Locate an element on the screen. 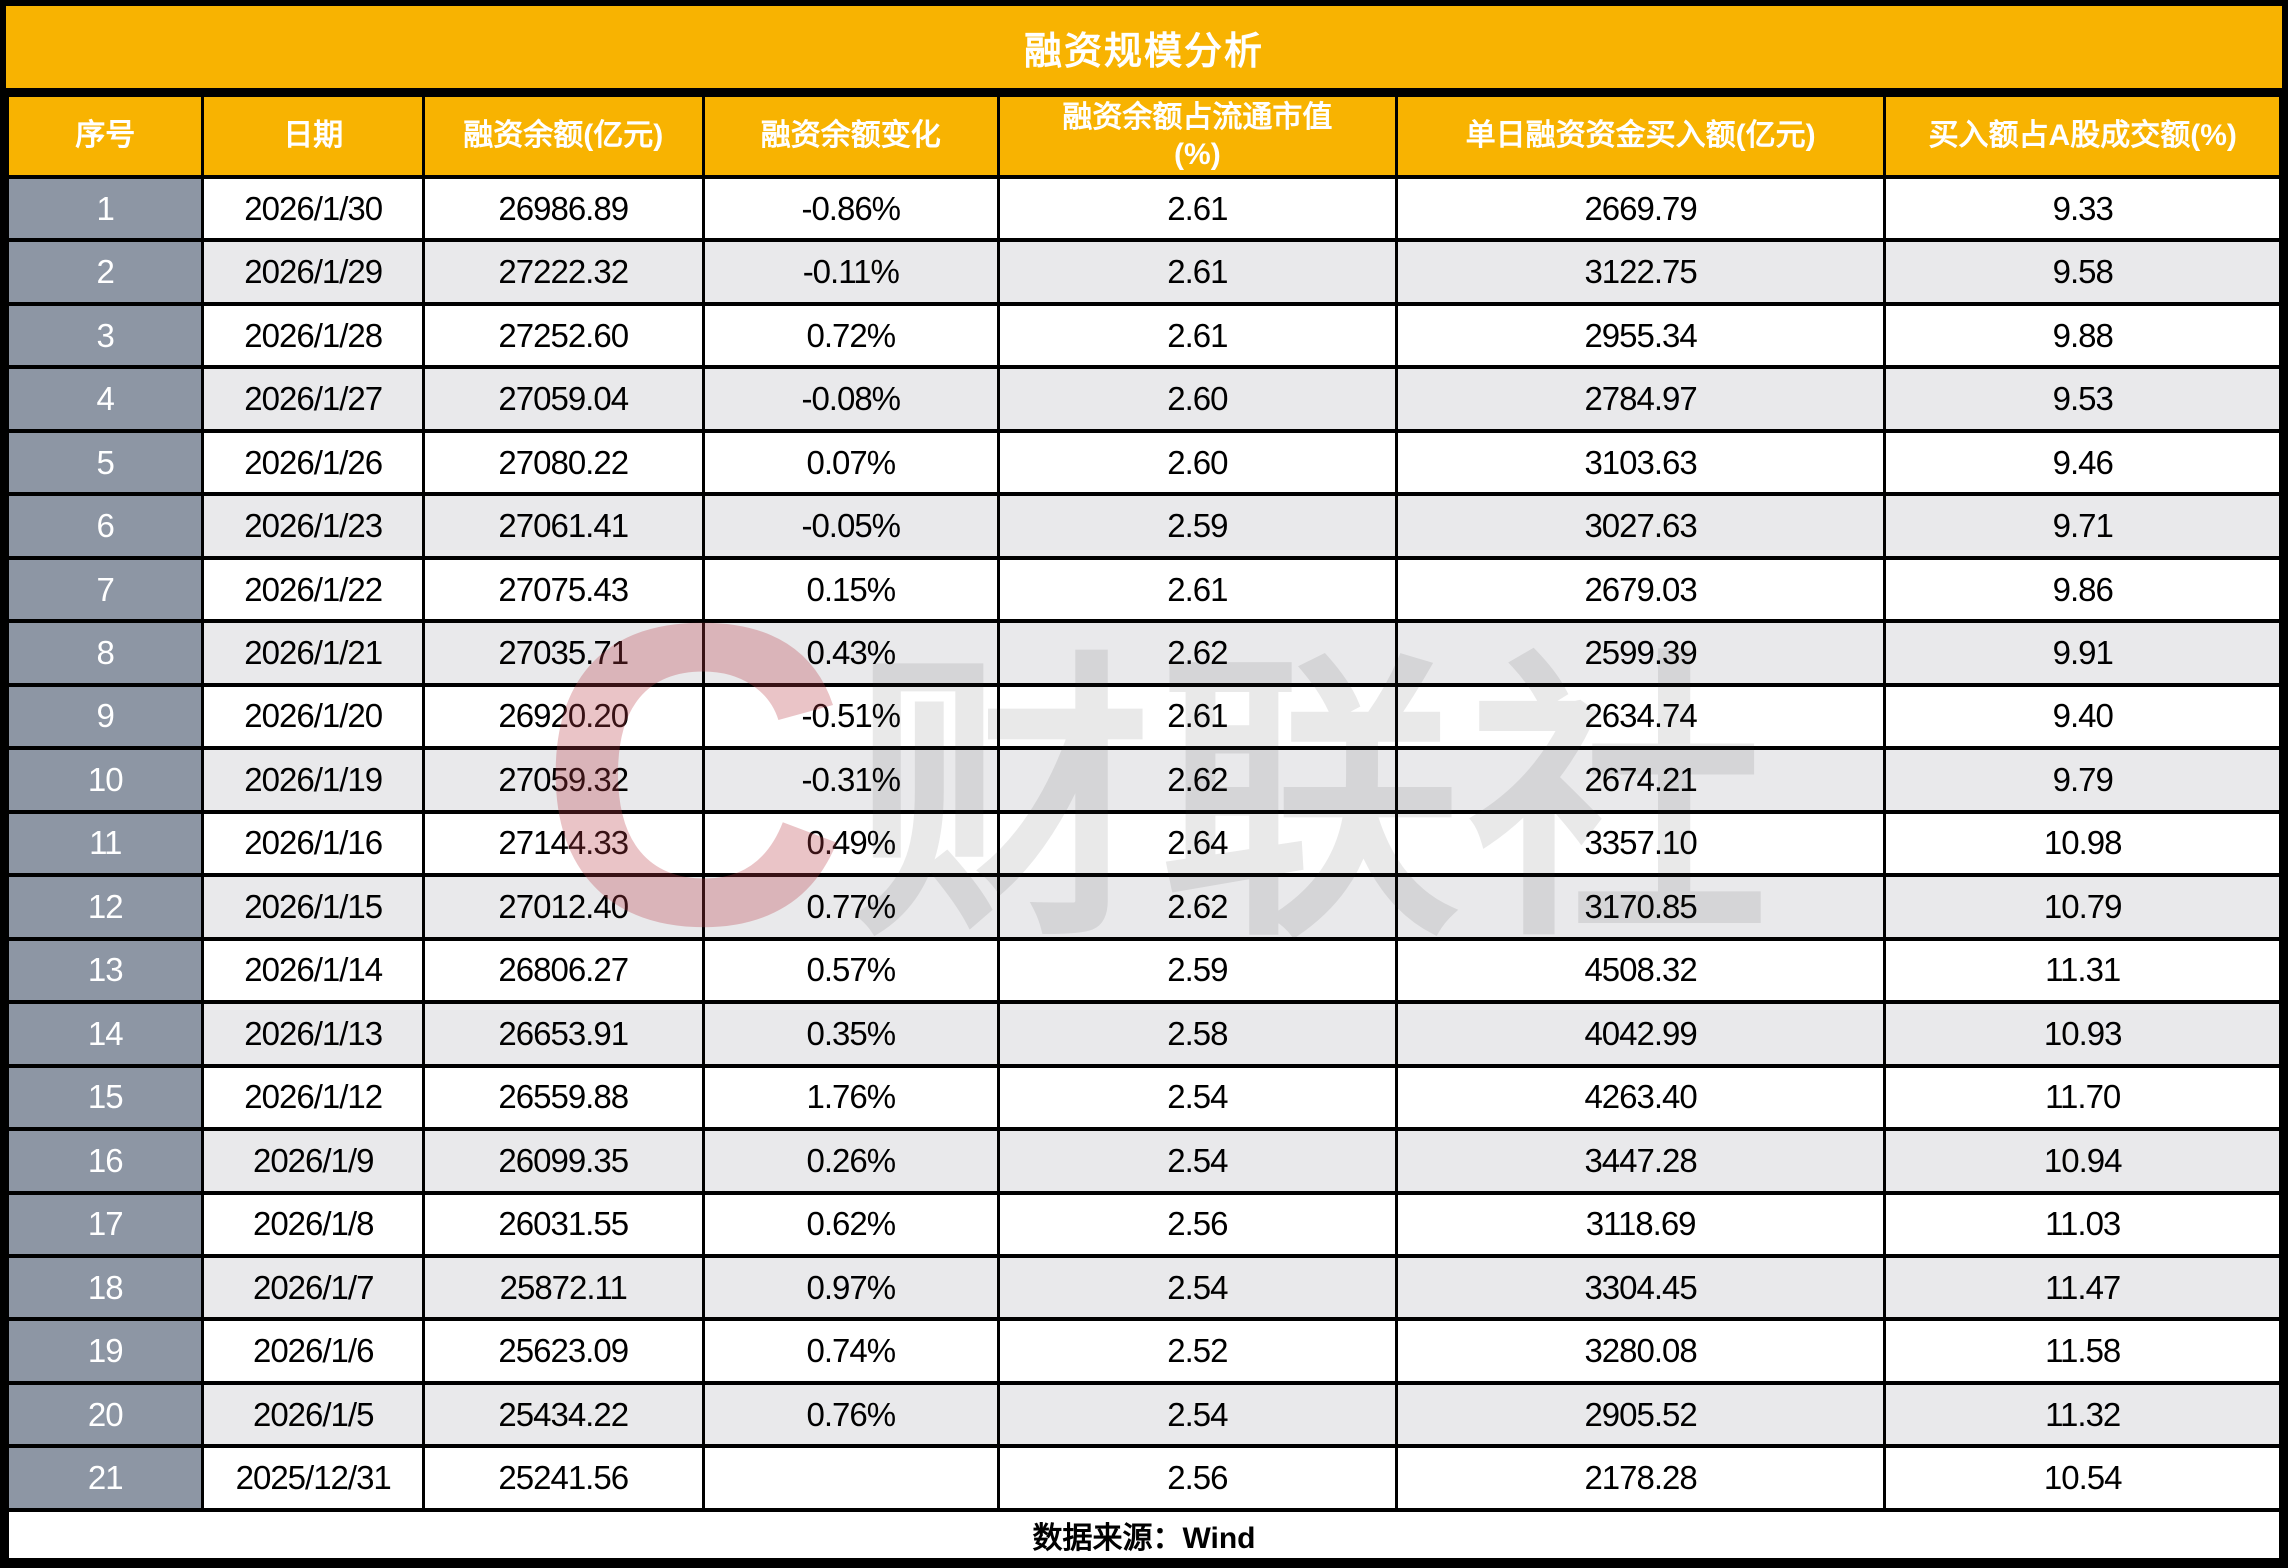 The image size is (2288, 1568). value-cell: 2026/1/27 is located at coordinates (313, 399).